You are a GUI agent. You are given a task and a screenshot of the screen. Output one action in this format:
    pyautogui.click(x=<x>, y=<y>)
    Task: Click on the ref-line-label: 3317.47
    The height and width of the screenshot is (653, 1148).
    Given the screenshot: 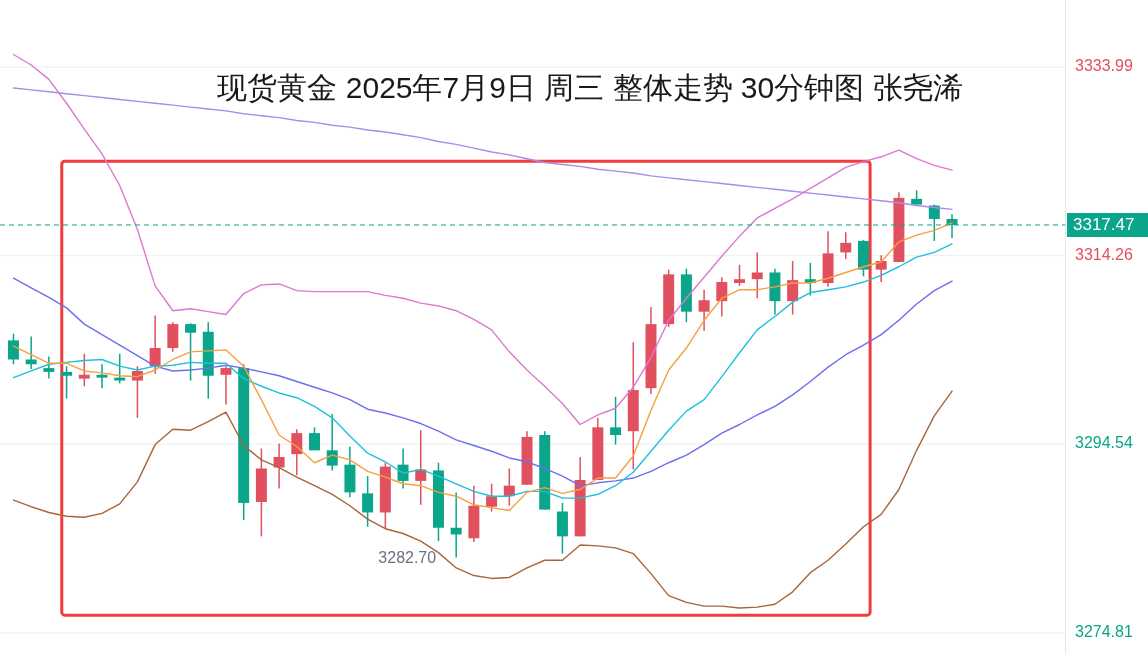 What is the action you would take?
    pyautogui.click(x=1104, y=225)
    